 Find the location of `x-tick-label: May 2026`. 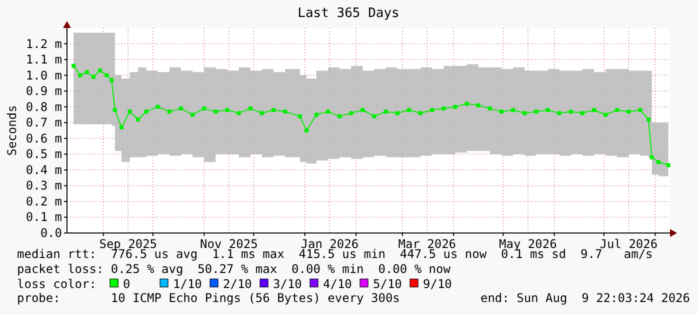

x-tick-label: May 2026 is located at coordinates (528, 244).